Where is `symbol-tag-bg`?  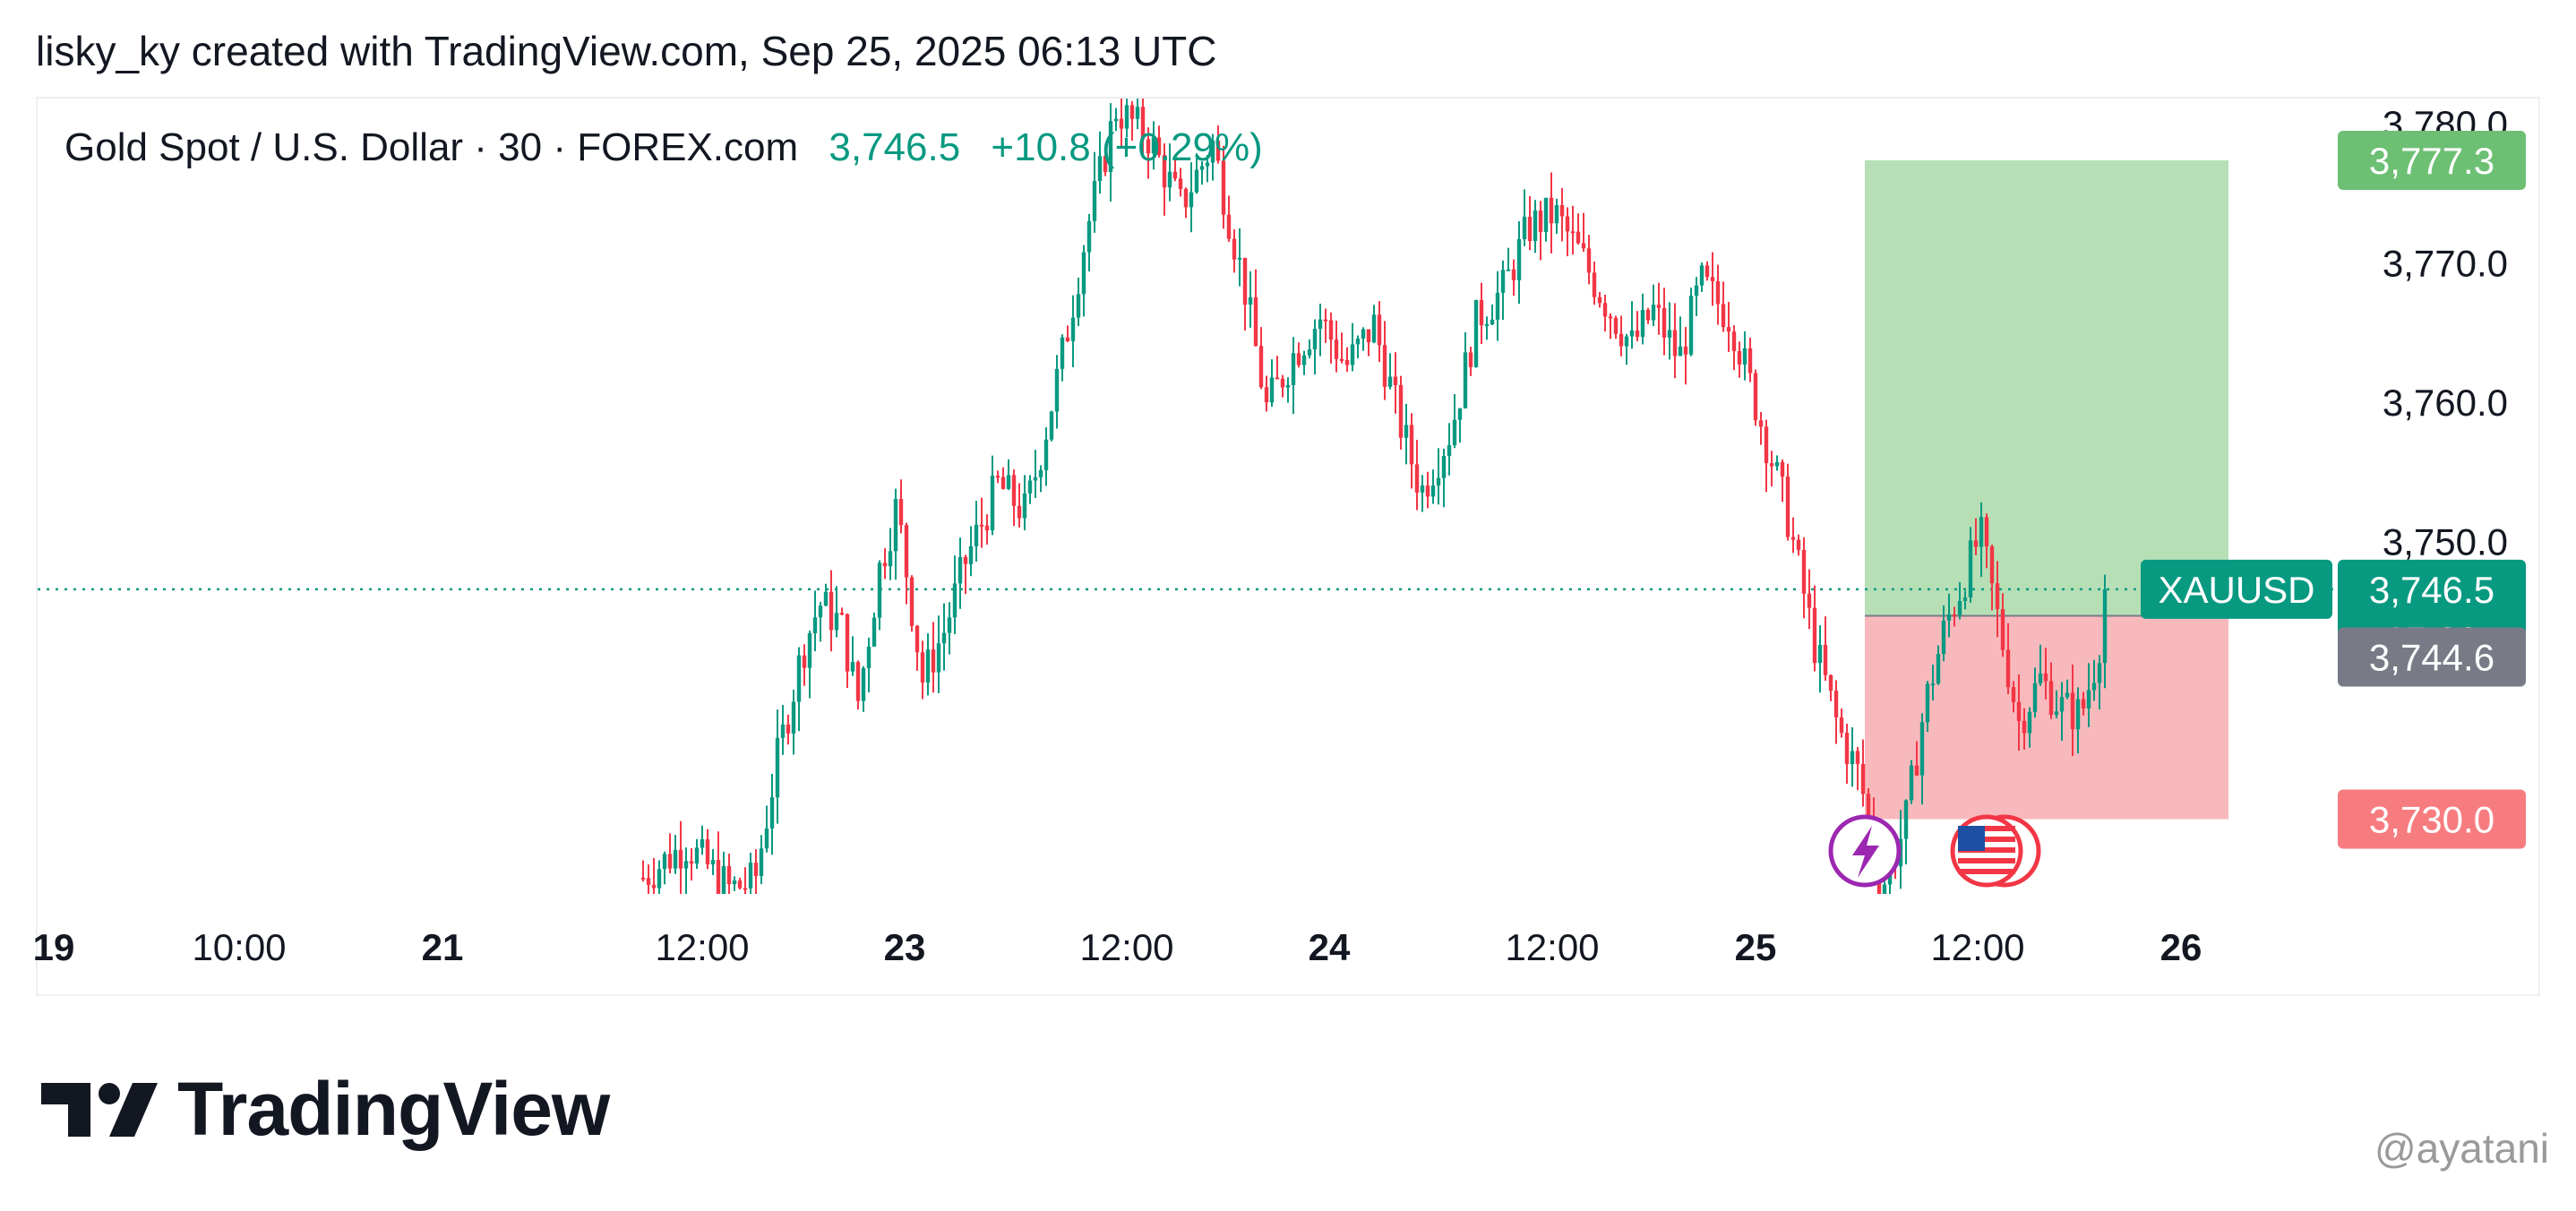 symbol-tag-bg is located at coordinates (2236, 589).